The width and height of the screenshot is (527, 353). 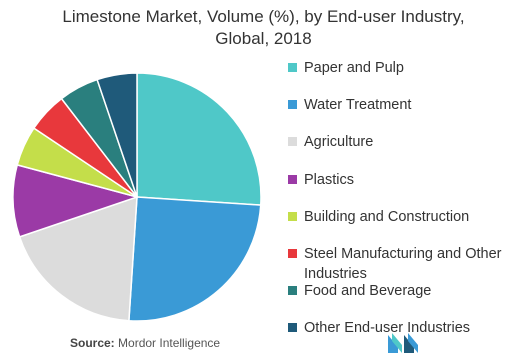 What do you see at coordinates (358, 105) in the screenshot?
I see `legend-label: Water Treatment` at bounding box center [358, 105].